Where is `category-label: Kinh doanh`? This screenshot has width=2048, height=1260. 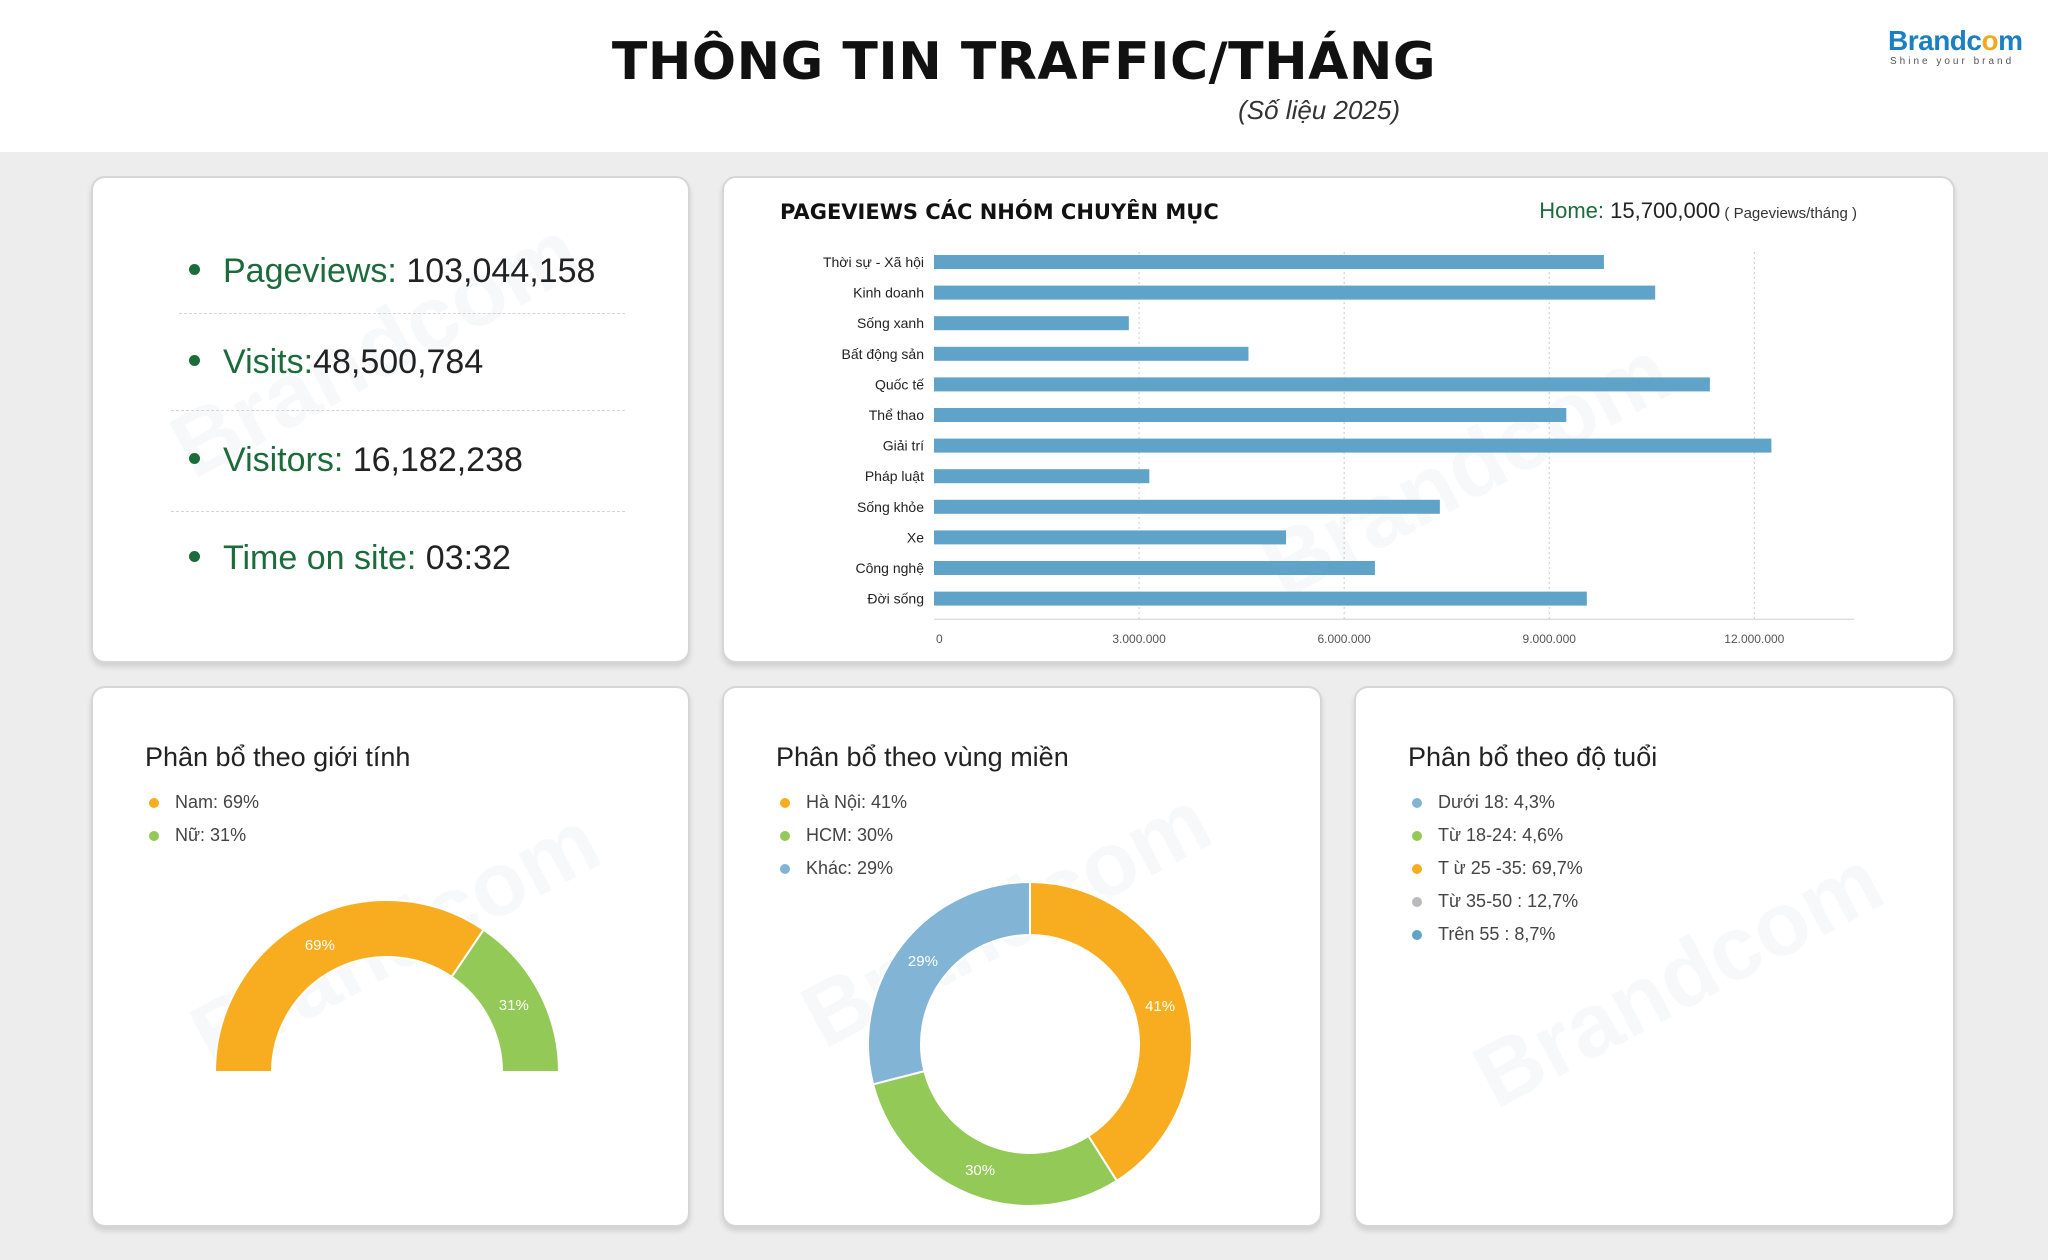
category-label: Kinh doanh is located at coordinates (888, 293).